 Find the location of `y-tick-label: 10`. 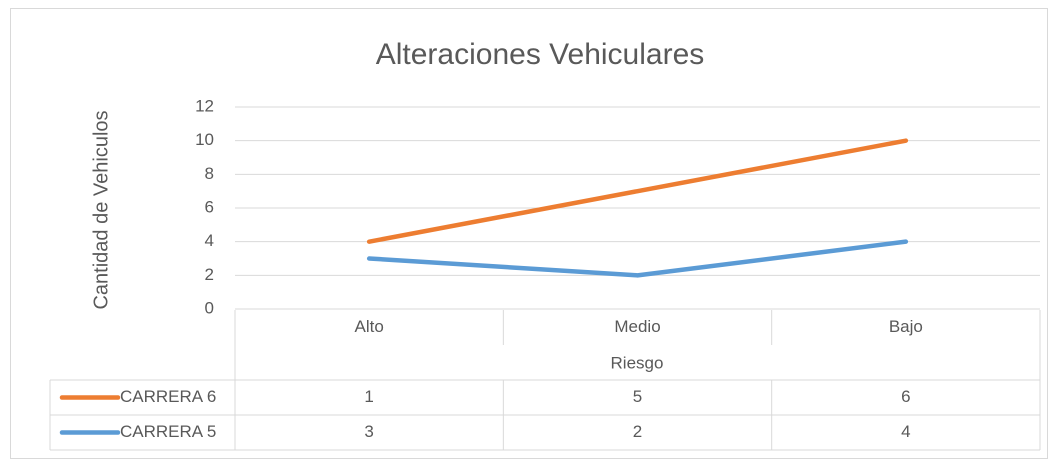

y-tick-label: 10 is located at coordinates (204, 139).